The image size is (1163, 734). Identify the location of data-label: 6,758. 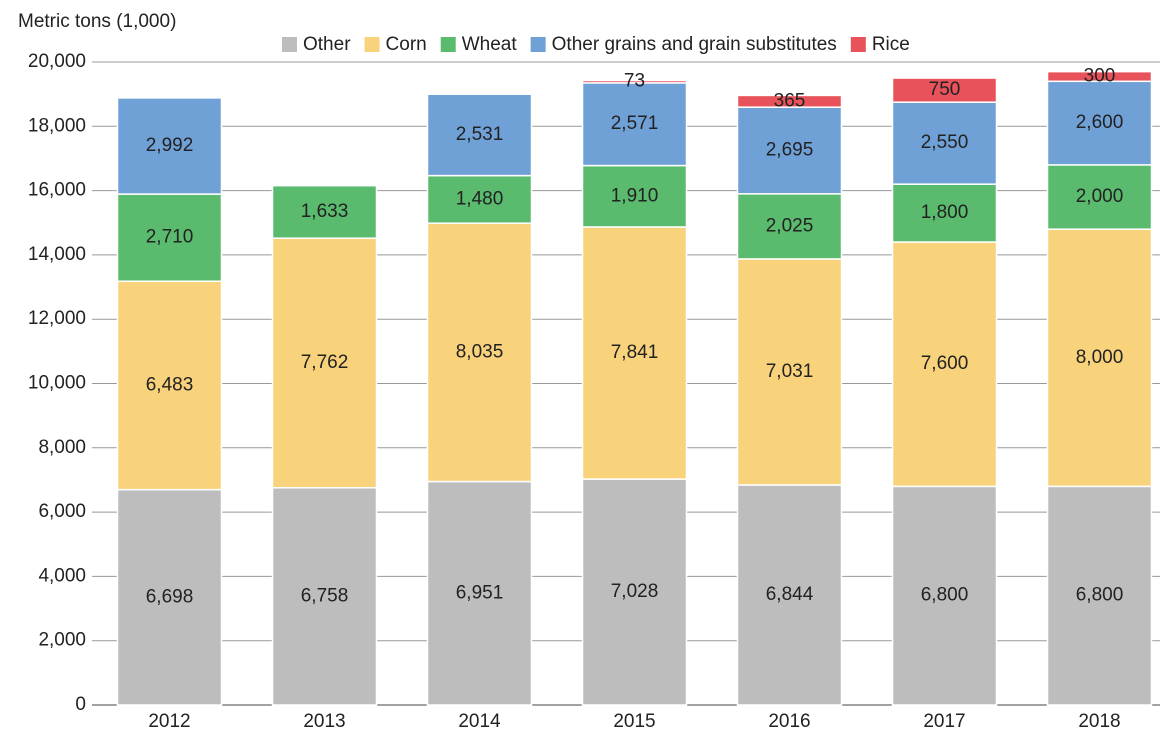
(325, 595).